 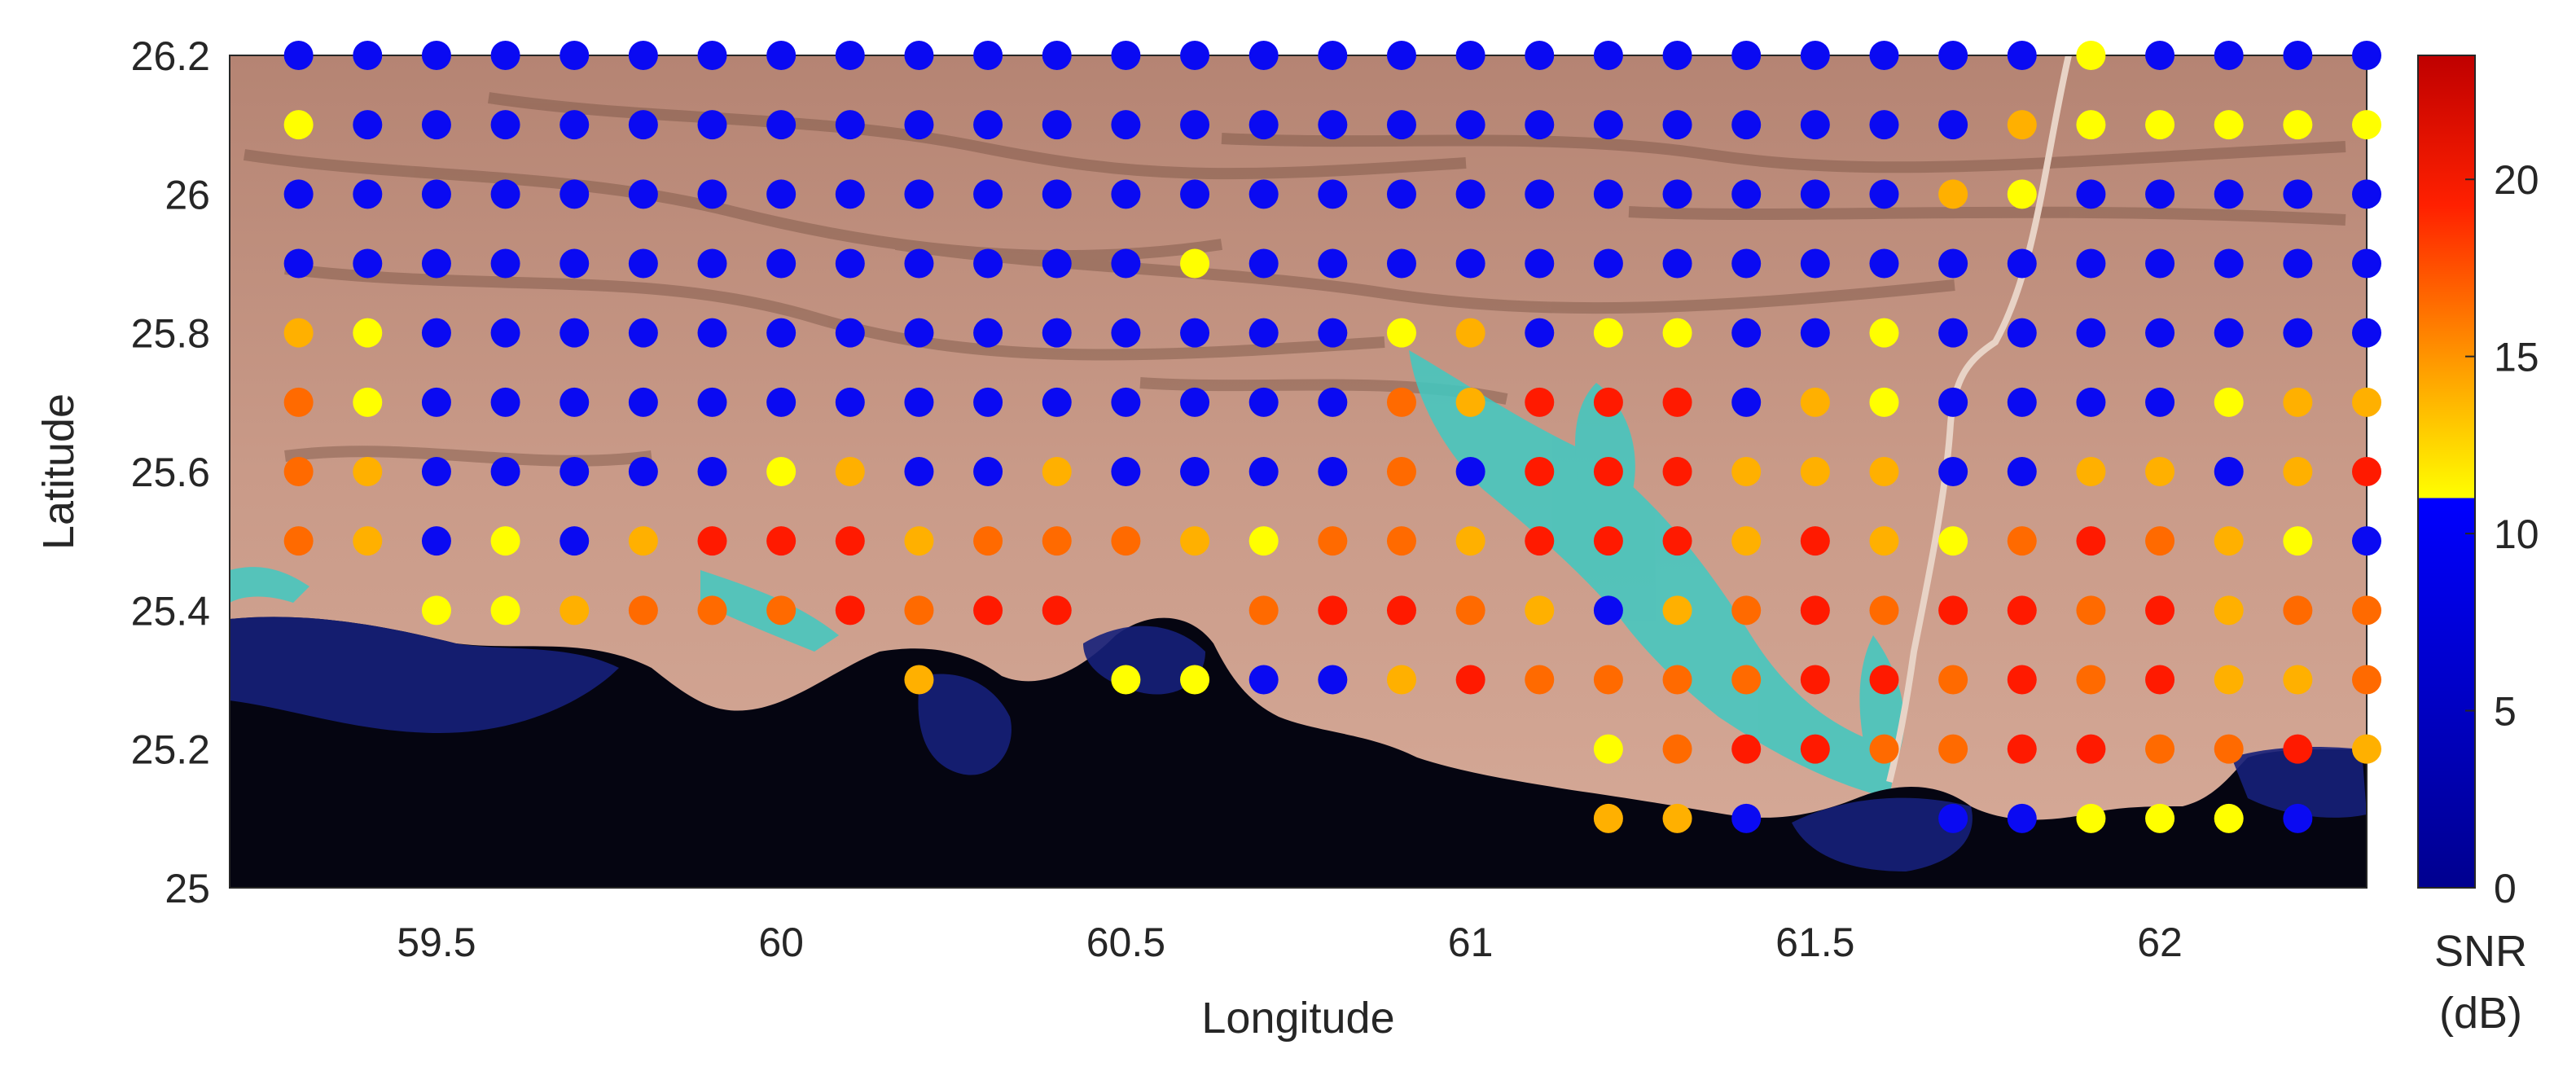 What do you see at coordinates (187, 889) in the screenshot?
I see `y-tick-label: 25` at bounding box center [187, 889].